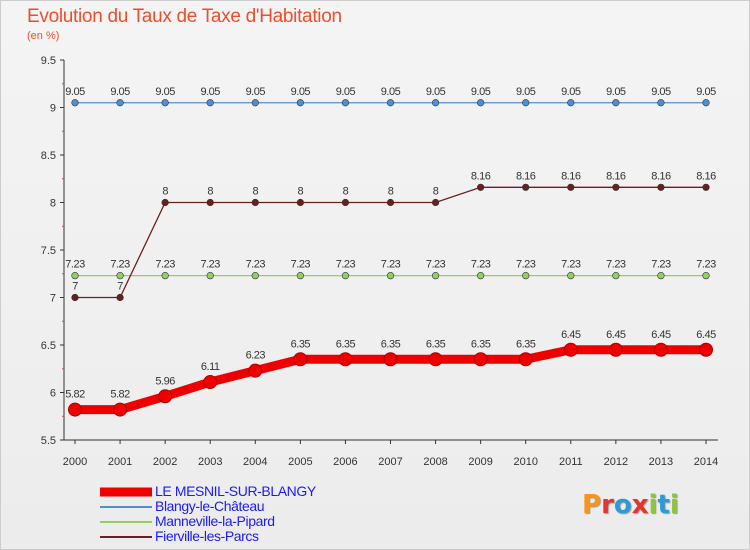 This screenshot has height=550, width=750. Describe the element at coordinates (210, 462) in the screenshot. I see `x-tick-label: 2003` at that location.